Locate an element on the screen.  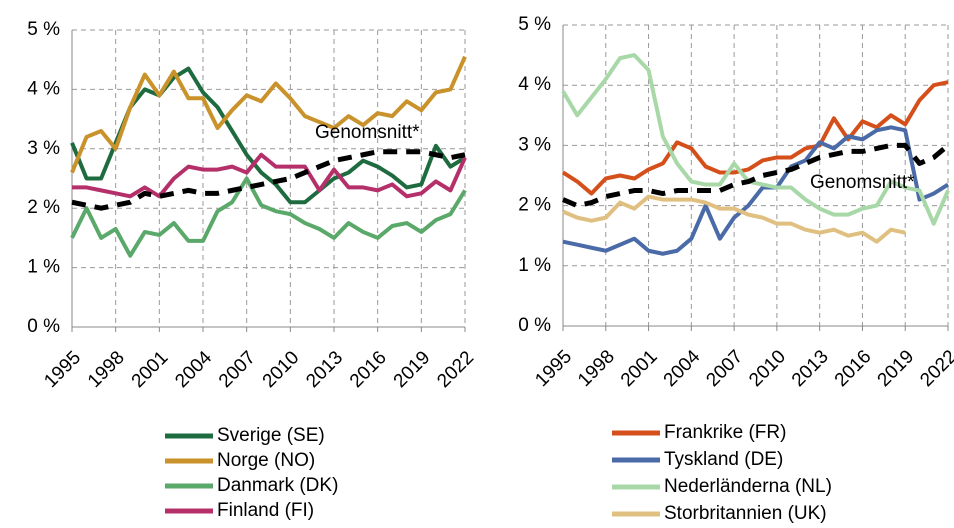
legend-label: Sverige (SE) is located at coordinates (271, 435).